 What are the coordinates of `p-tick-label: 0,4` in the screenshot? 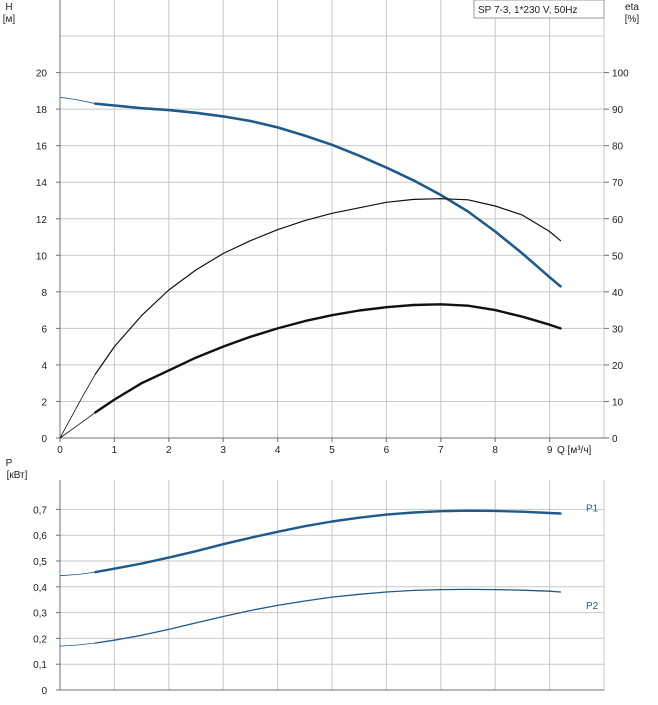 It's located at (40, 588).